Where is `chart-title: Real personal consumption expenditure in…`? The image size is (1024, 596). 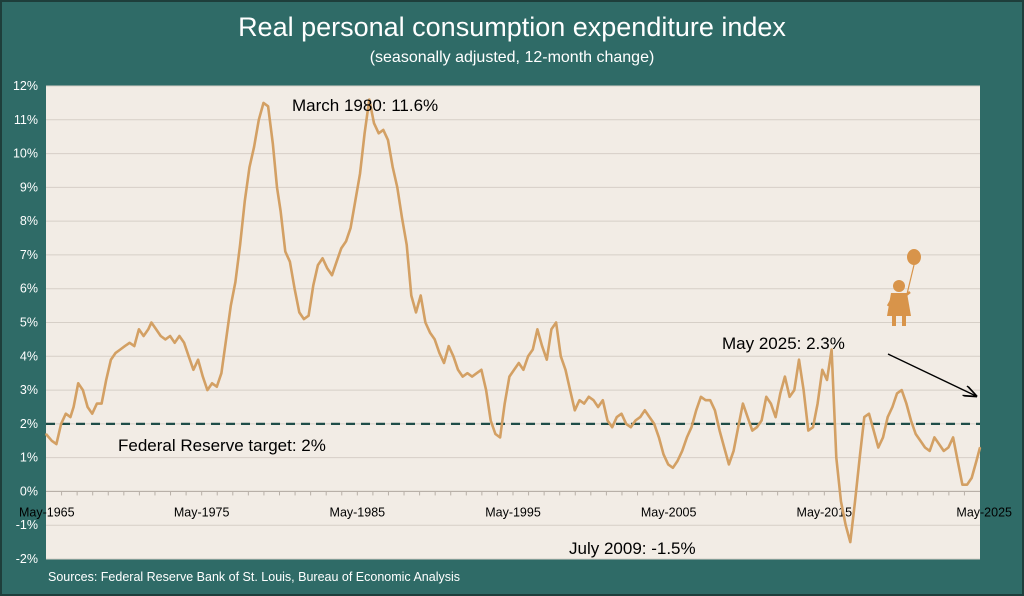
chart-title: Real personal consumption expenditure in… is located at coordinates (512, 27).